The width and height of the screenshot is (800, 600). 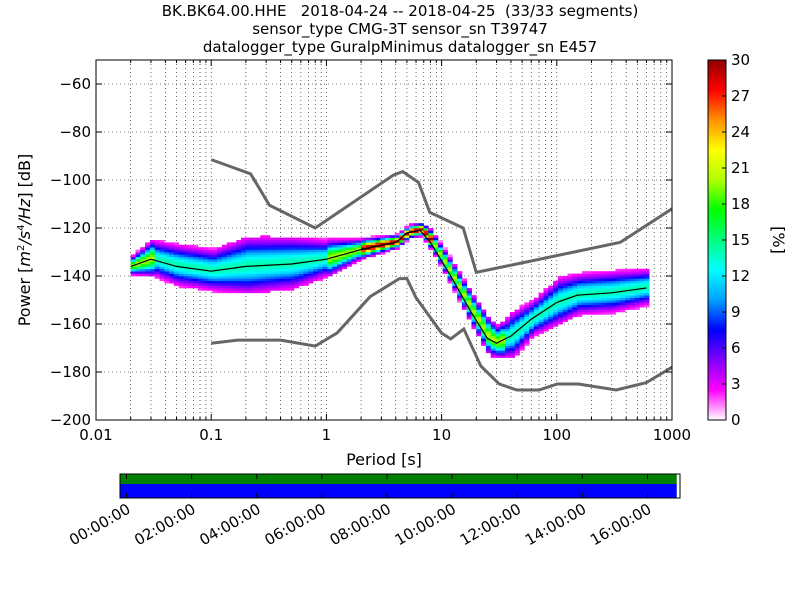 I want to click on y-tick-label: −120, so click(x=70, y=228).